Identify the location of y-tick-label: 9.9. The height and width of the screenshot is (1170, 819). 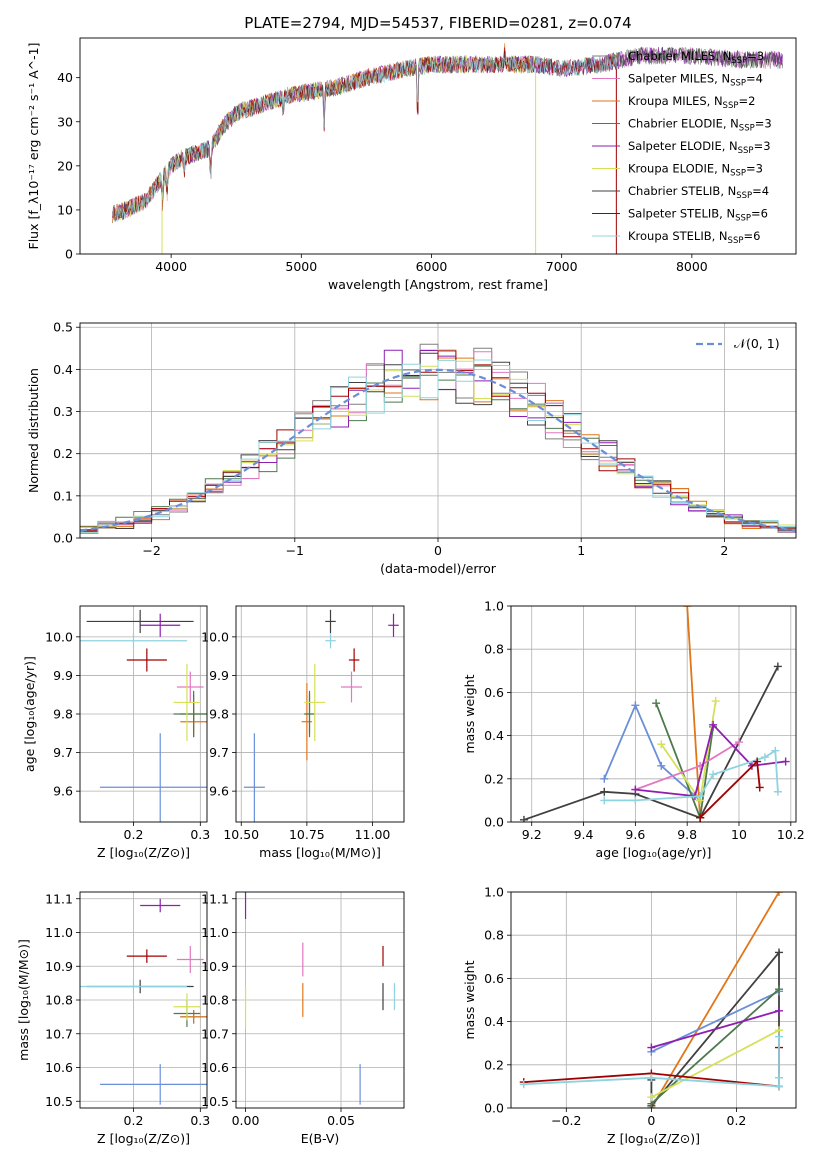
(219, 675).